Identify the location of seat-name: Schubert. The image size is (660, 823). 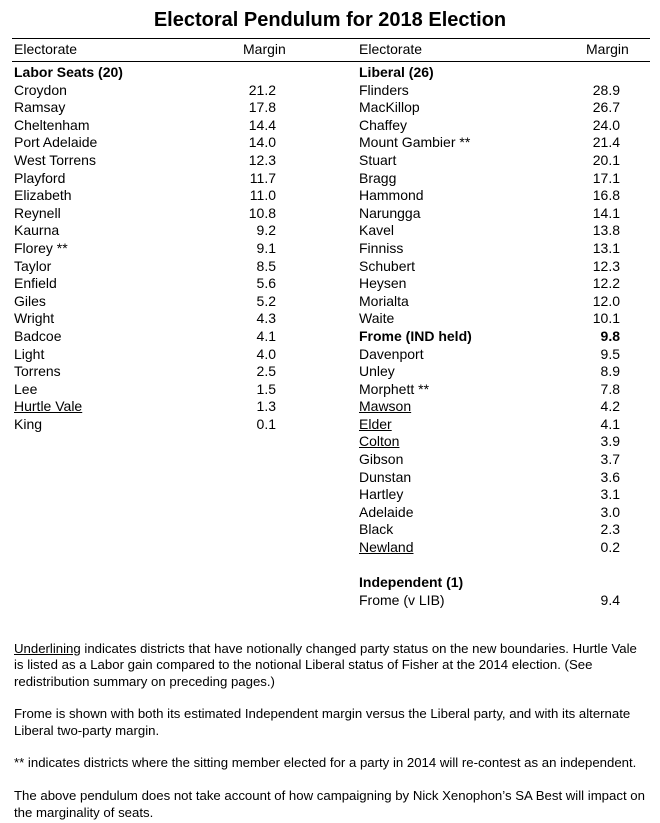
(387, 265).